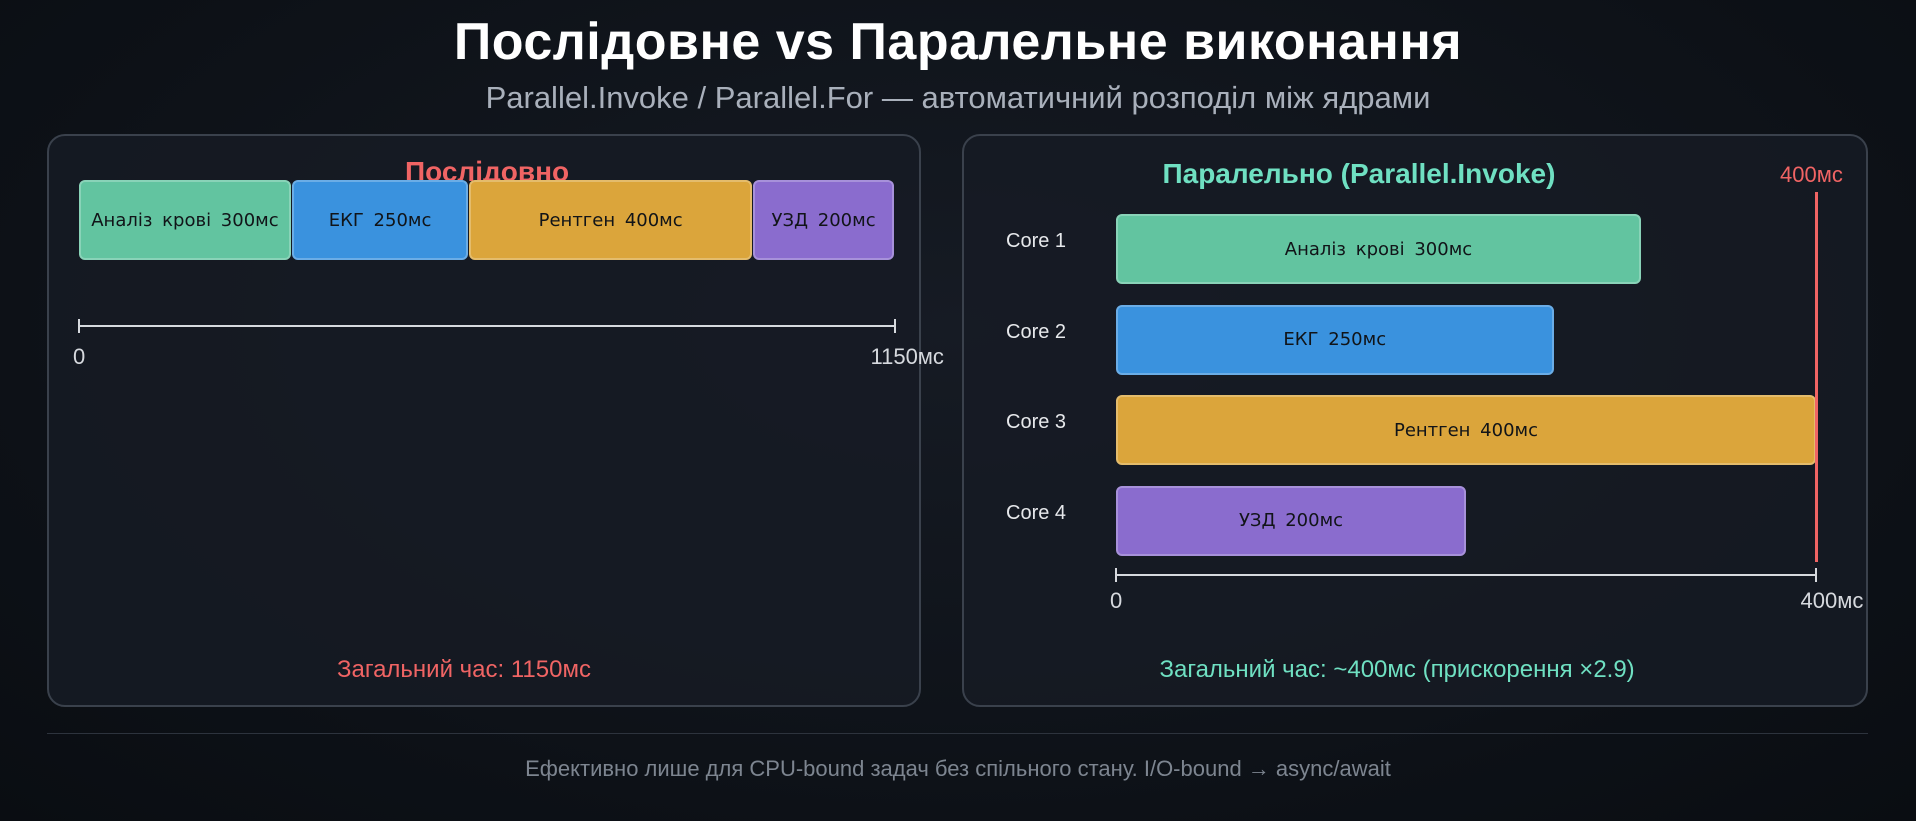  I want to click on parallel-axis-tick-max, so click(1816, 575).